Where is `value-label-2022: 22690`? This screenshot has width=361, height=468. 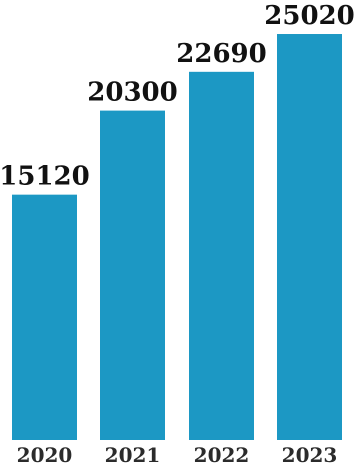
value-label-2022: 22690 is located at coordinates (221, 54).